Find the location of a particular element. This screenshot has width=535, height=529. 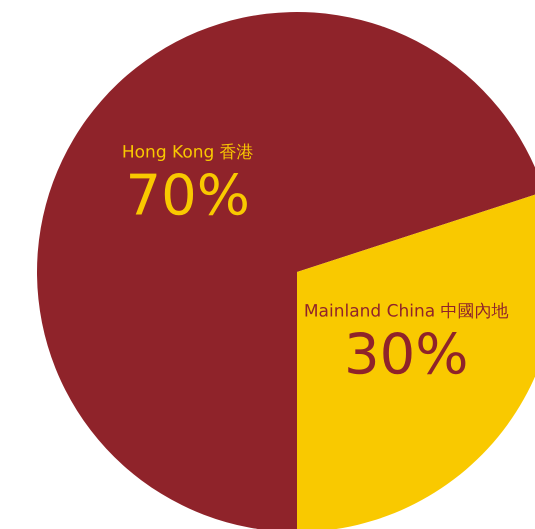

data-label: 30% is located at coordinates (406, 355).